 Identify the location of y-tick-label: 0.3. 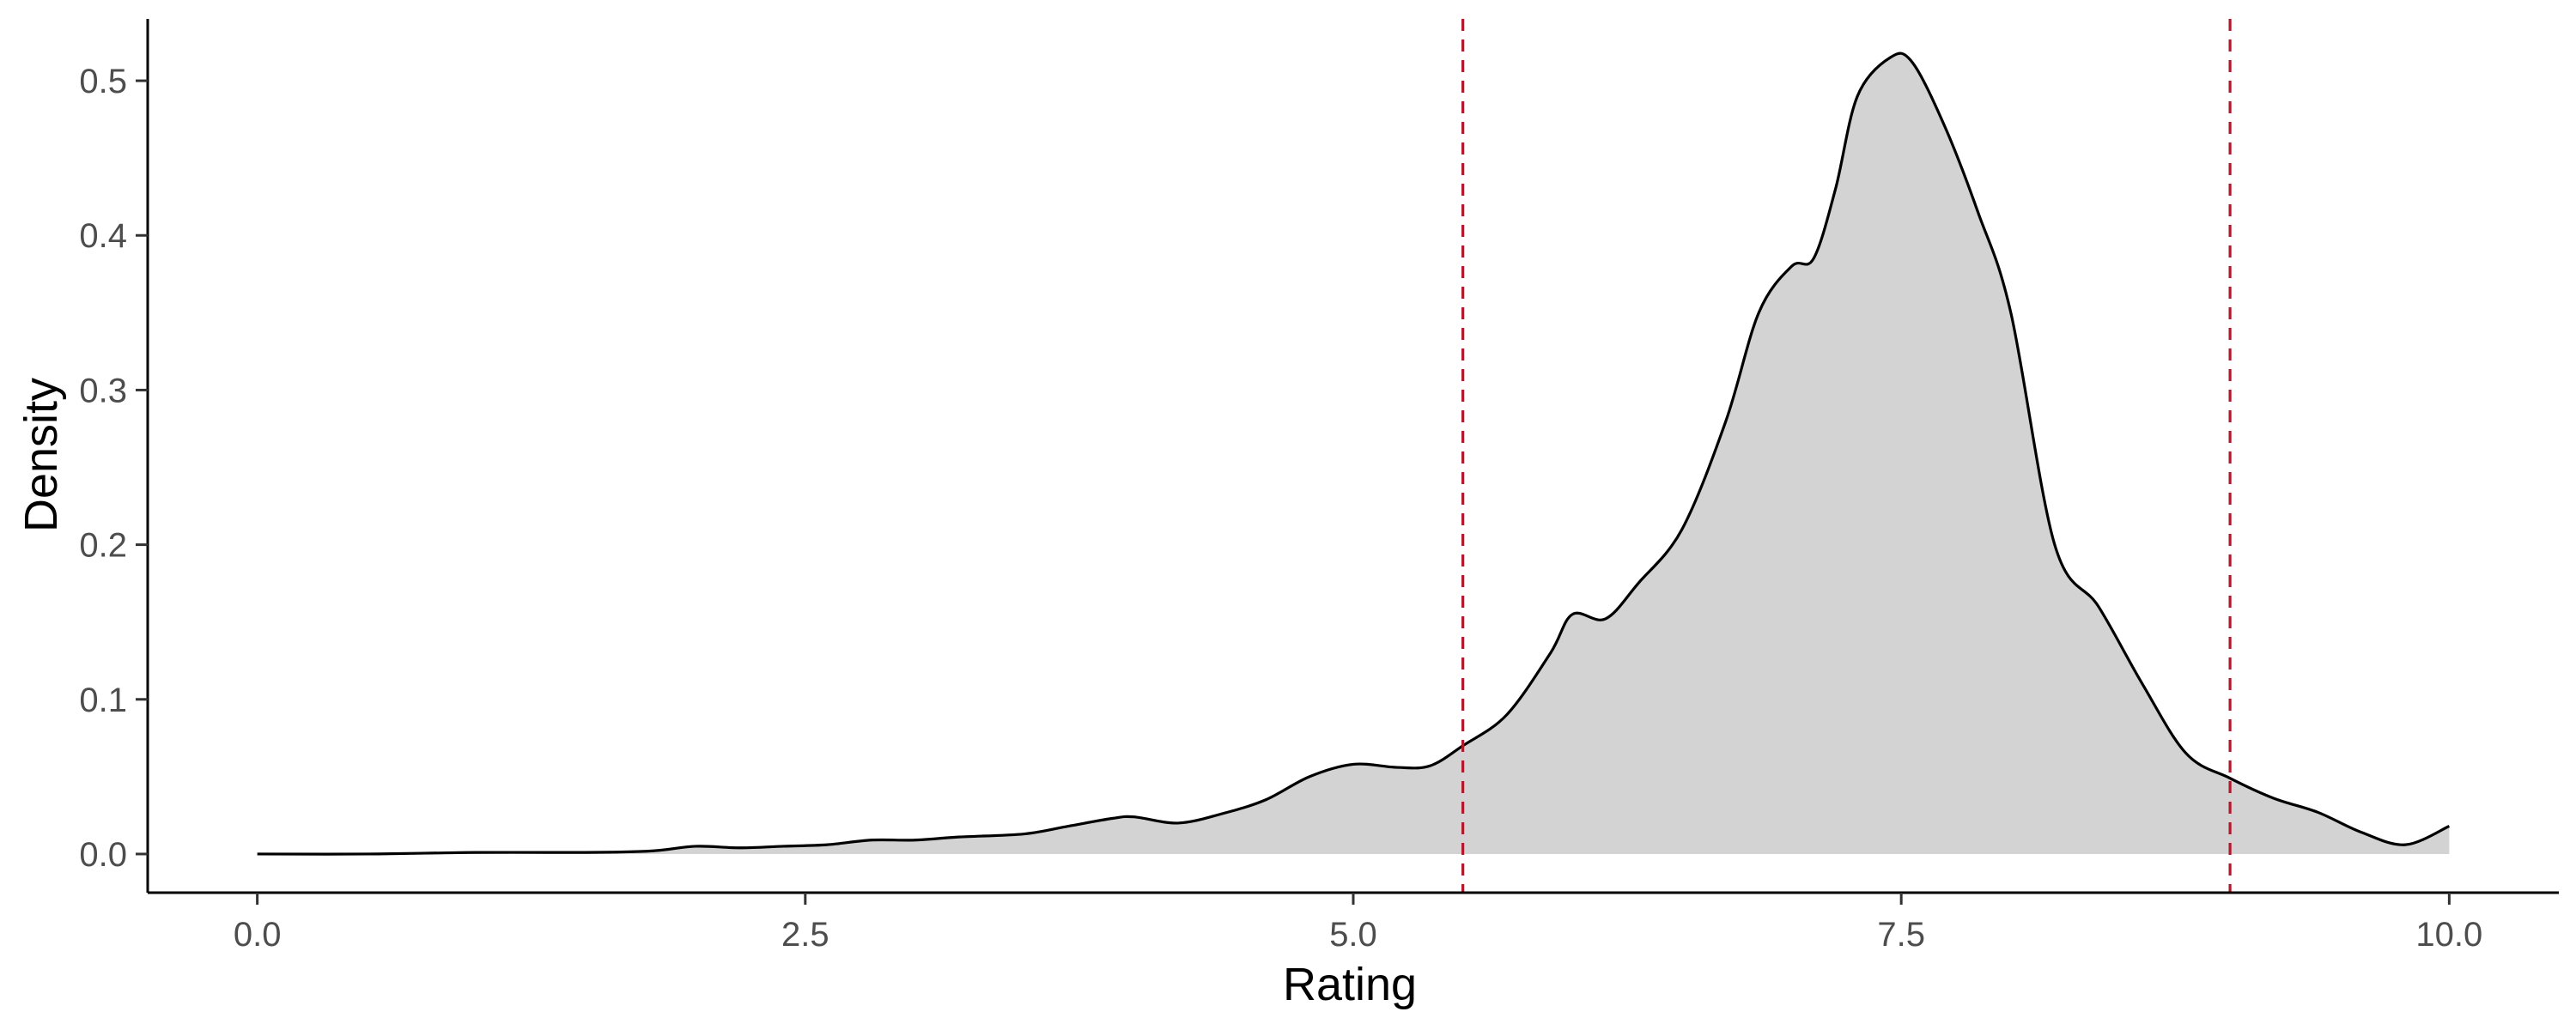
(103, 390).